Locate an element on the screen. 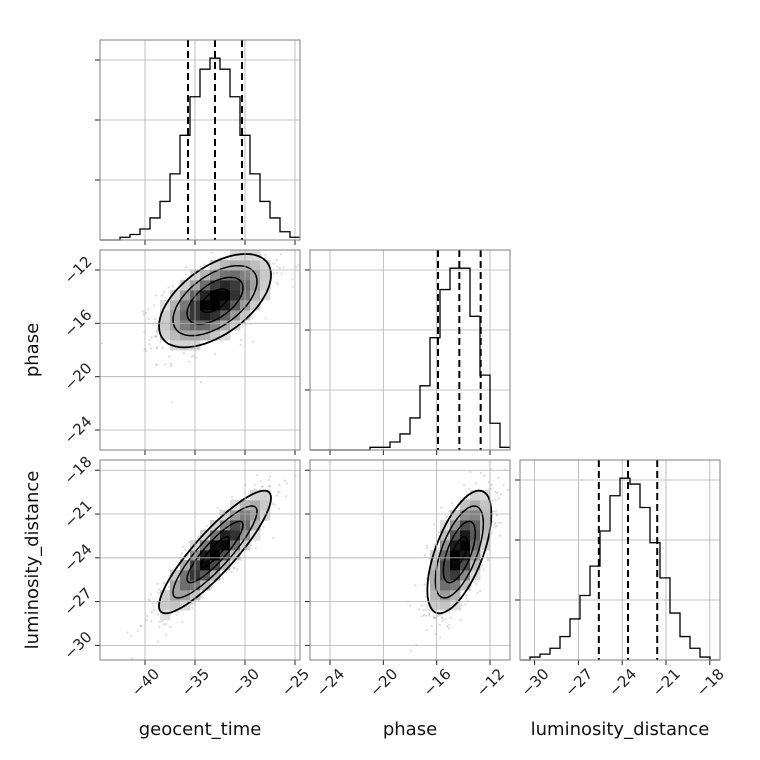 This screenshot has height=760, width=760. x-tick-label: −16 is located at coordinates (437, 682).